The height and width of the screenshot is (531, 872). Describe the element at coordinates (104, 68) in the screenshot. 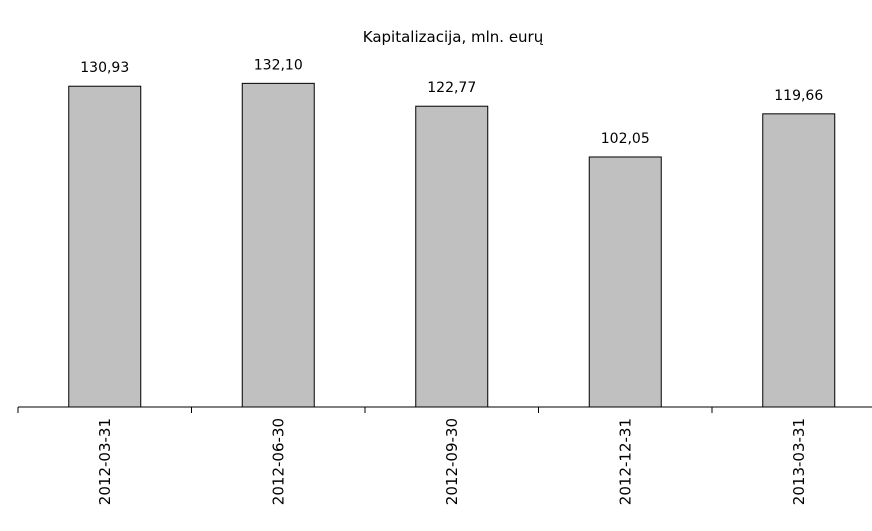

I see `data-label: 130,93` at that location.